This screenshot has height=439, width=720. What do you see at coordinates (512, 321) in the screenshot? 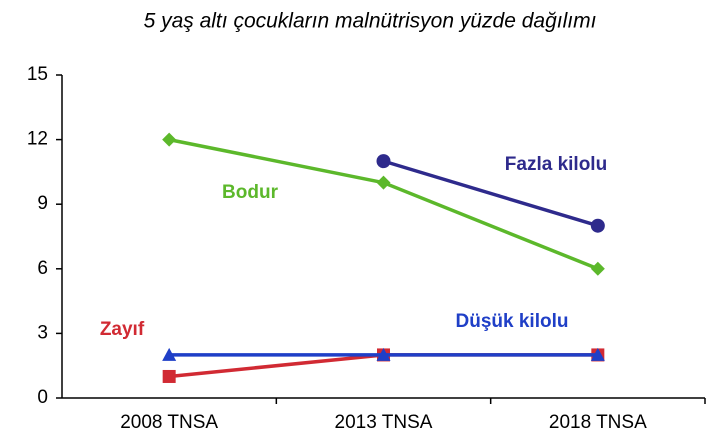
I see `series-label: Düşük kilolu` at bounding box center [512, 321].